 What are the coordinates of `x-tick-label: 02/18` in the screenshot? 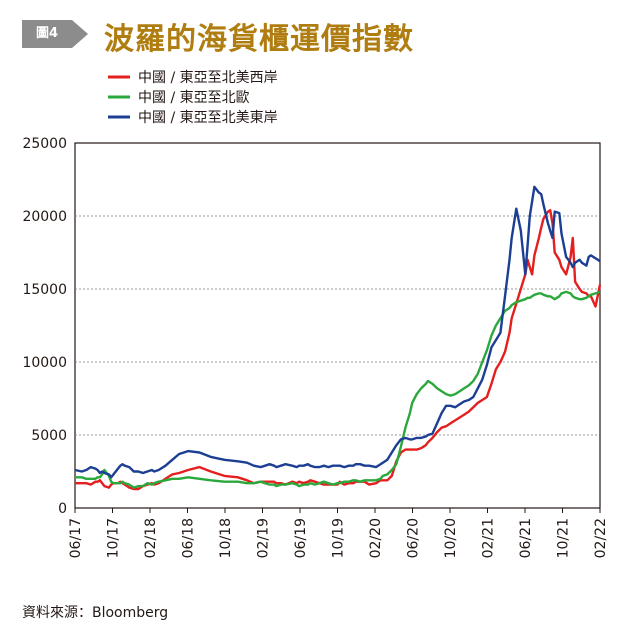 It's located at (151, 538).